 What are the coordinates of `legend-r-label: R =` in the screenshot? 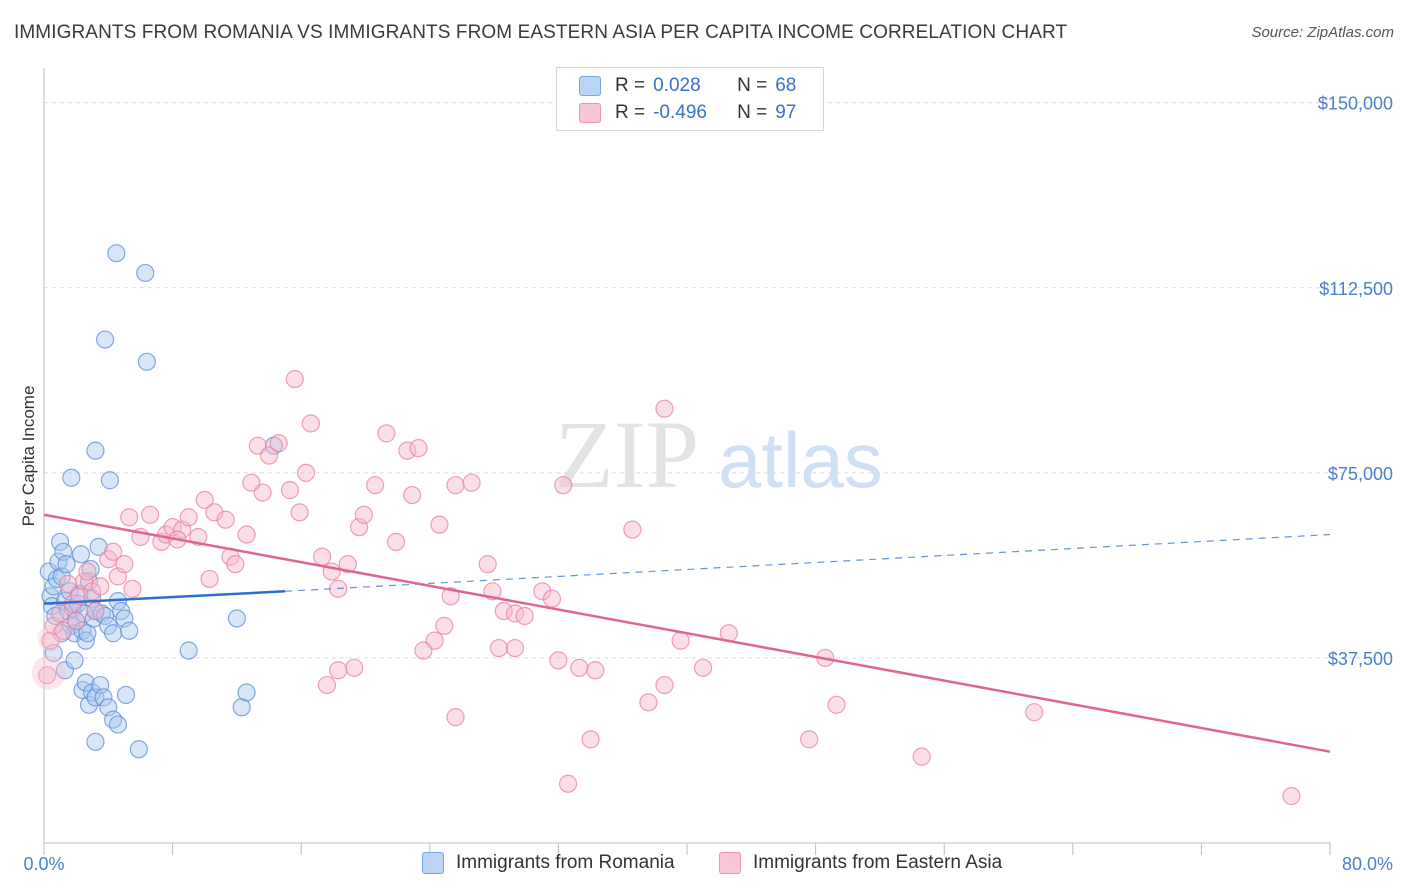 It's located at (630, 112).